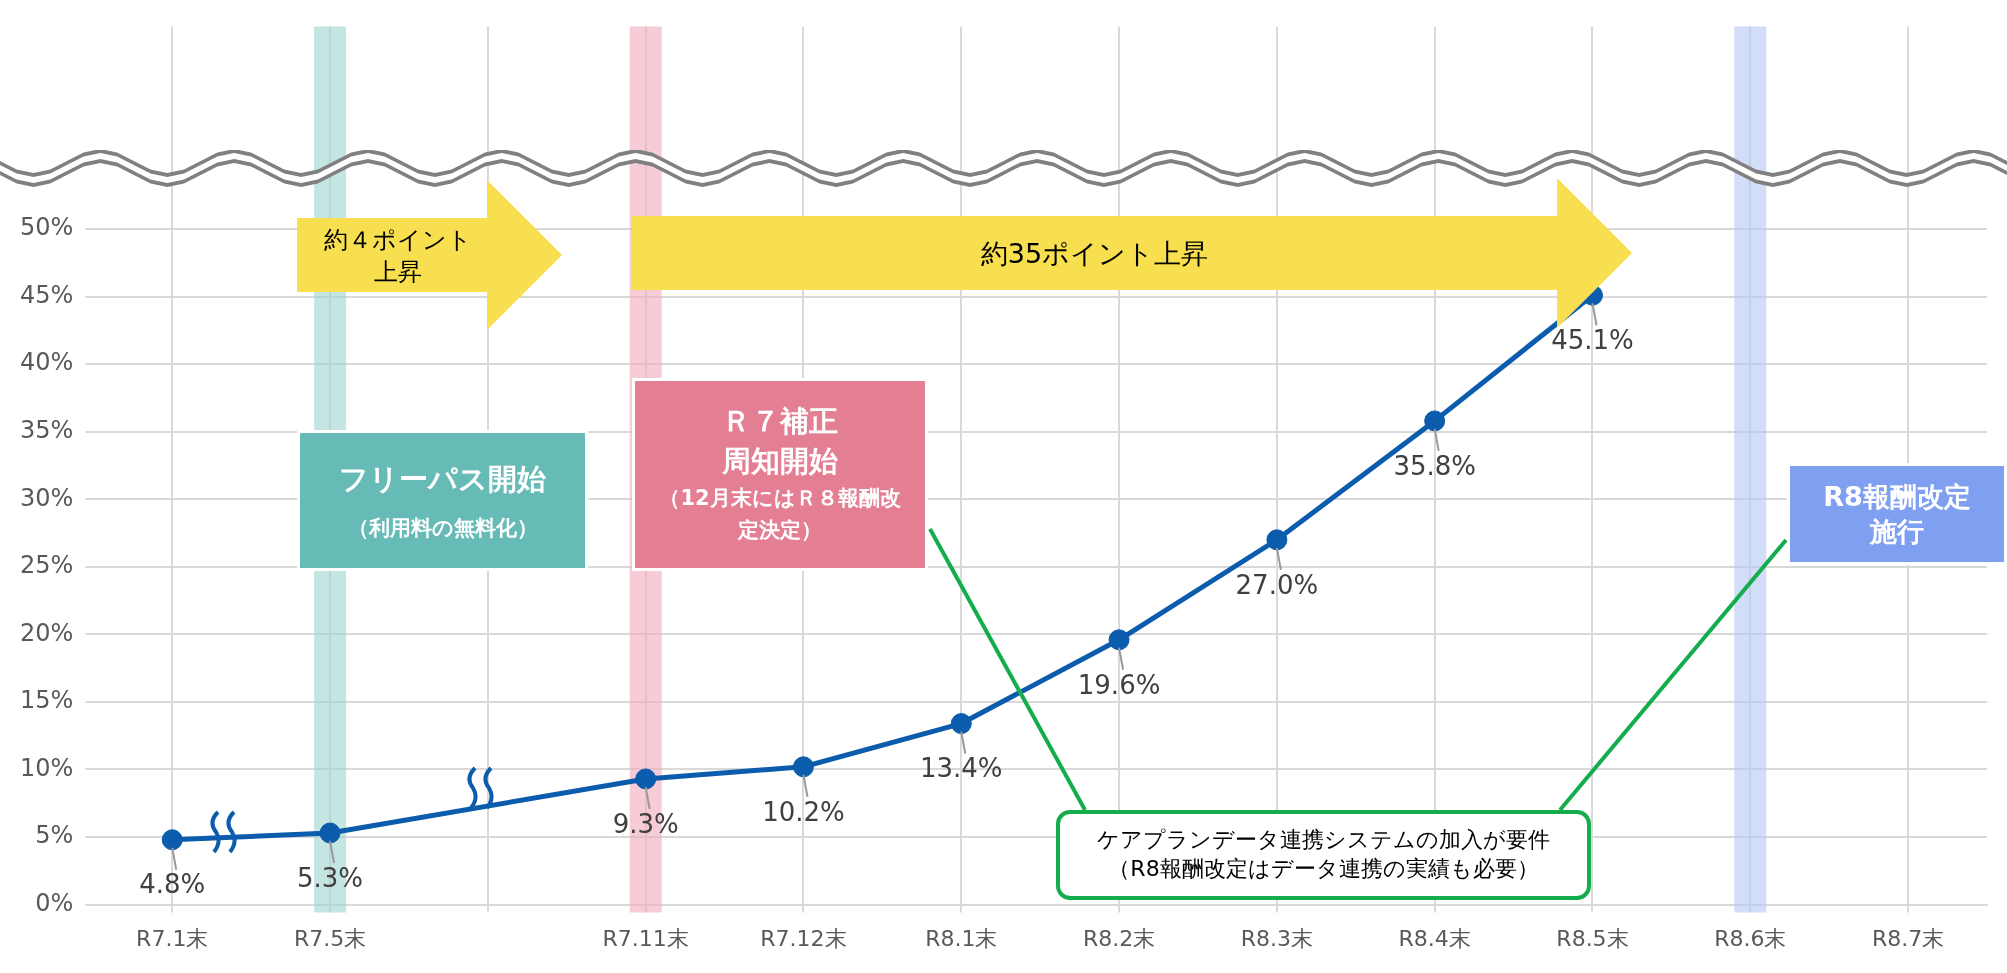  I want to click on x-tick-label: R8.2末, so click(1119, 938).